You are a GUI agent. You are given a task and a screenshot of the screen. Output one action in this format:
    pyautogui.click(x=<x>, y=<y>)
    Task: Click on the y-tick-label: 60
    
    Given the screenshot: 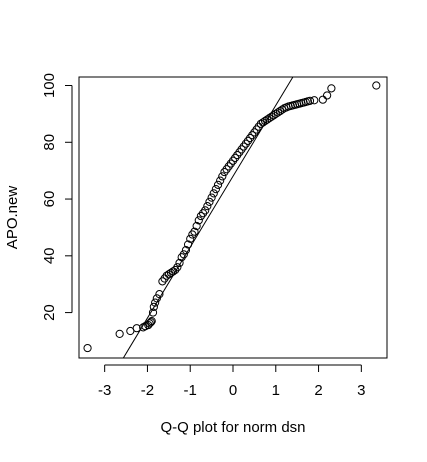 What is the action you would take?
    pyautogui.click(x=49, y=199)
    